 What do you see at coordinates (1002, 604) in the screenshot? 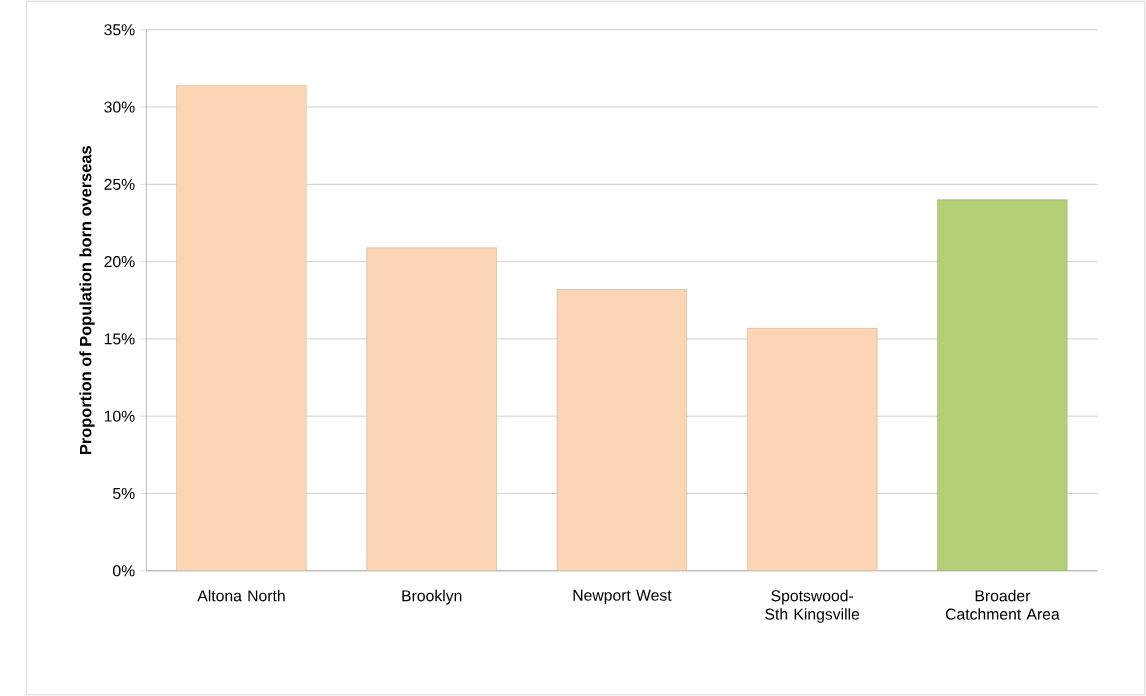
I see `x-tick-label: Broader Catchment Area` at bounding box center [1002, 604].